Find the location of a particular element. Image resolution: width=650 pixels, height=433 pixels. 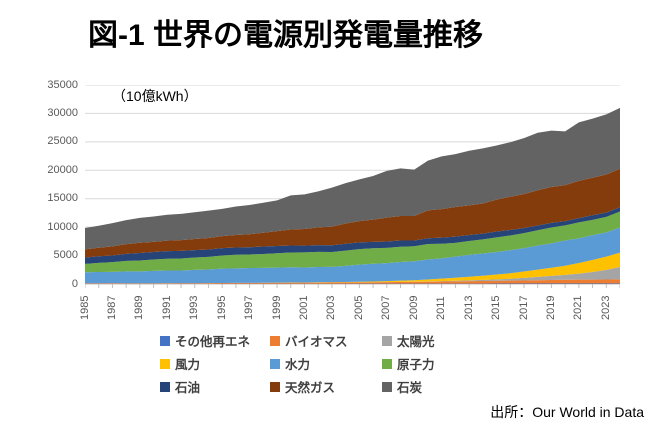

legend-label: その他再エネ is located at coordinates (213, 342).